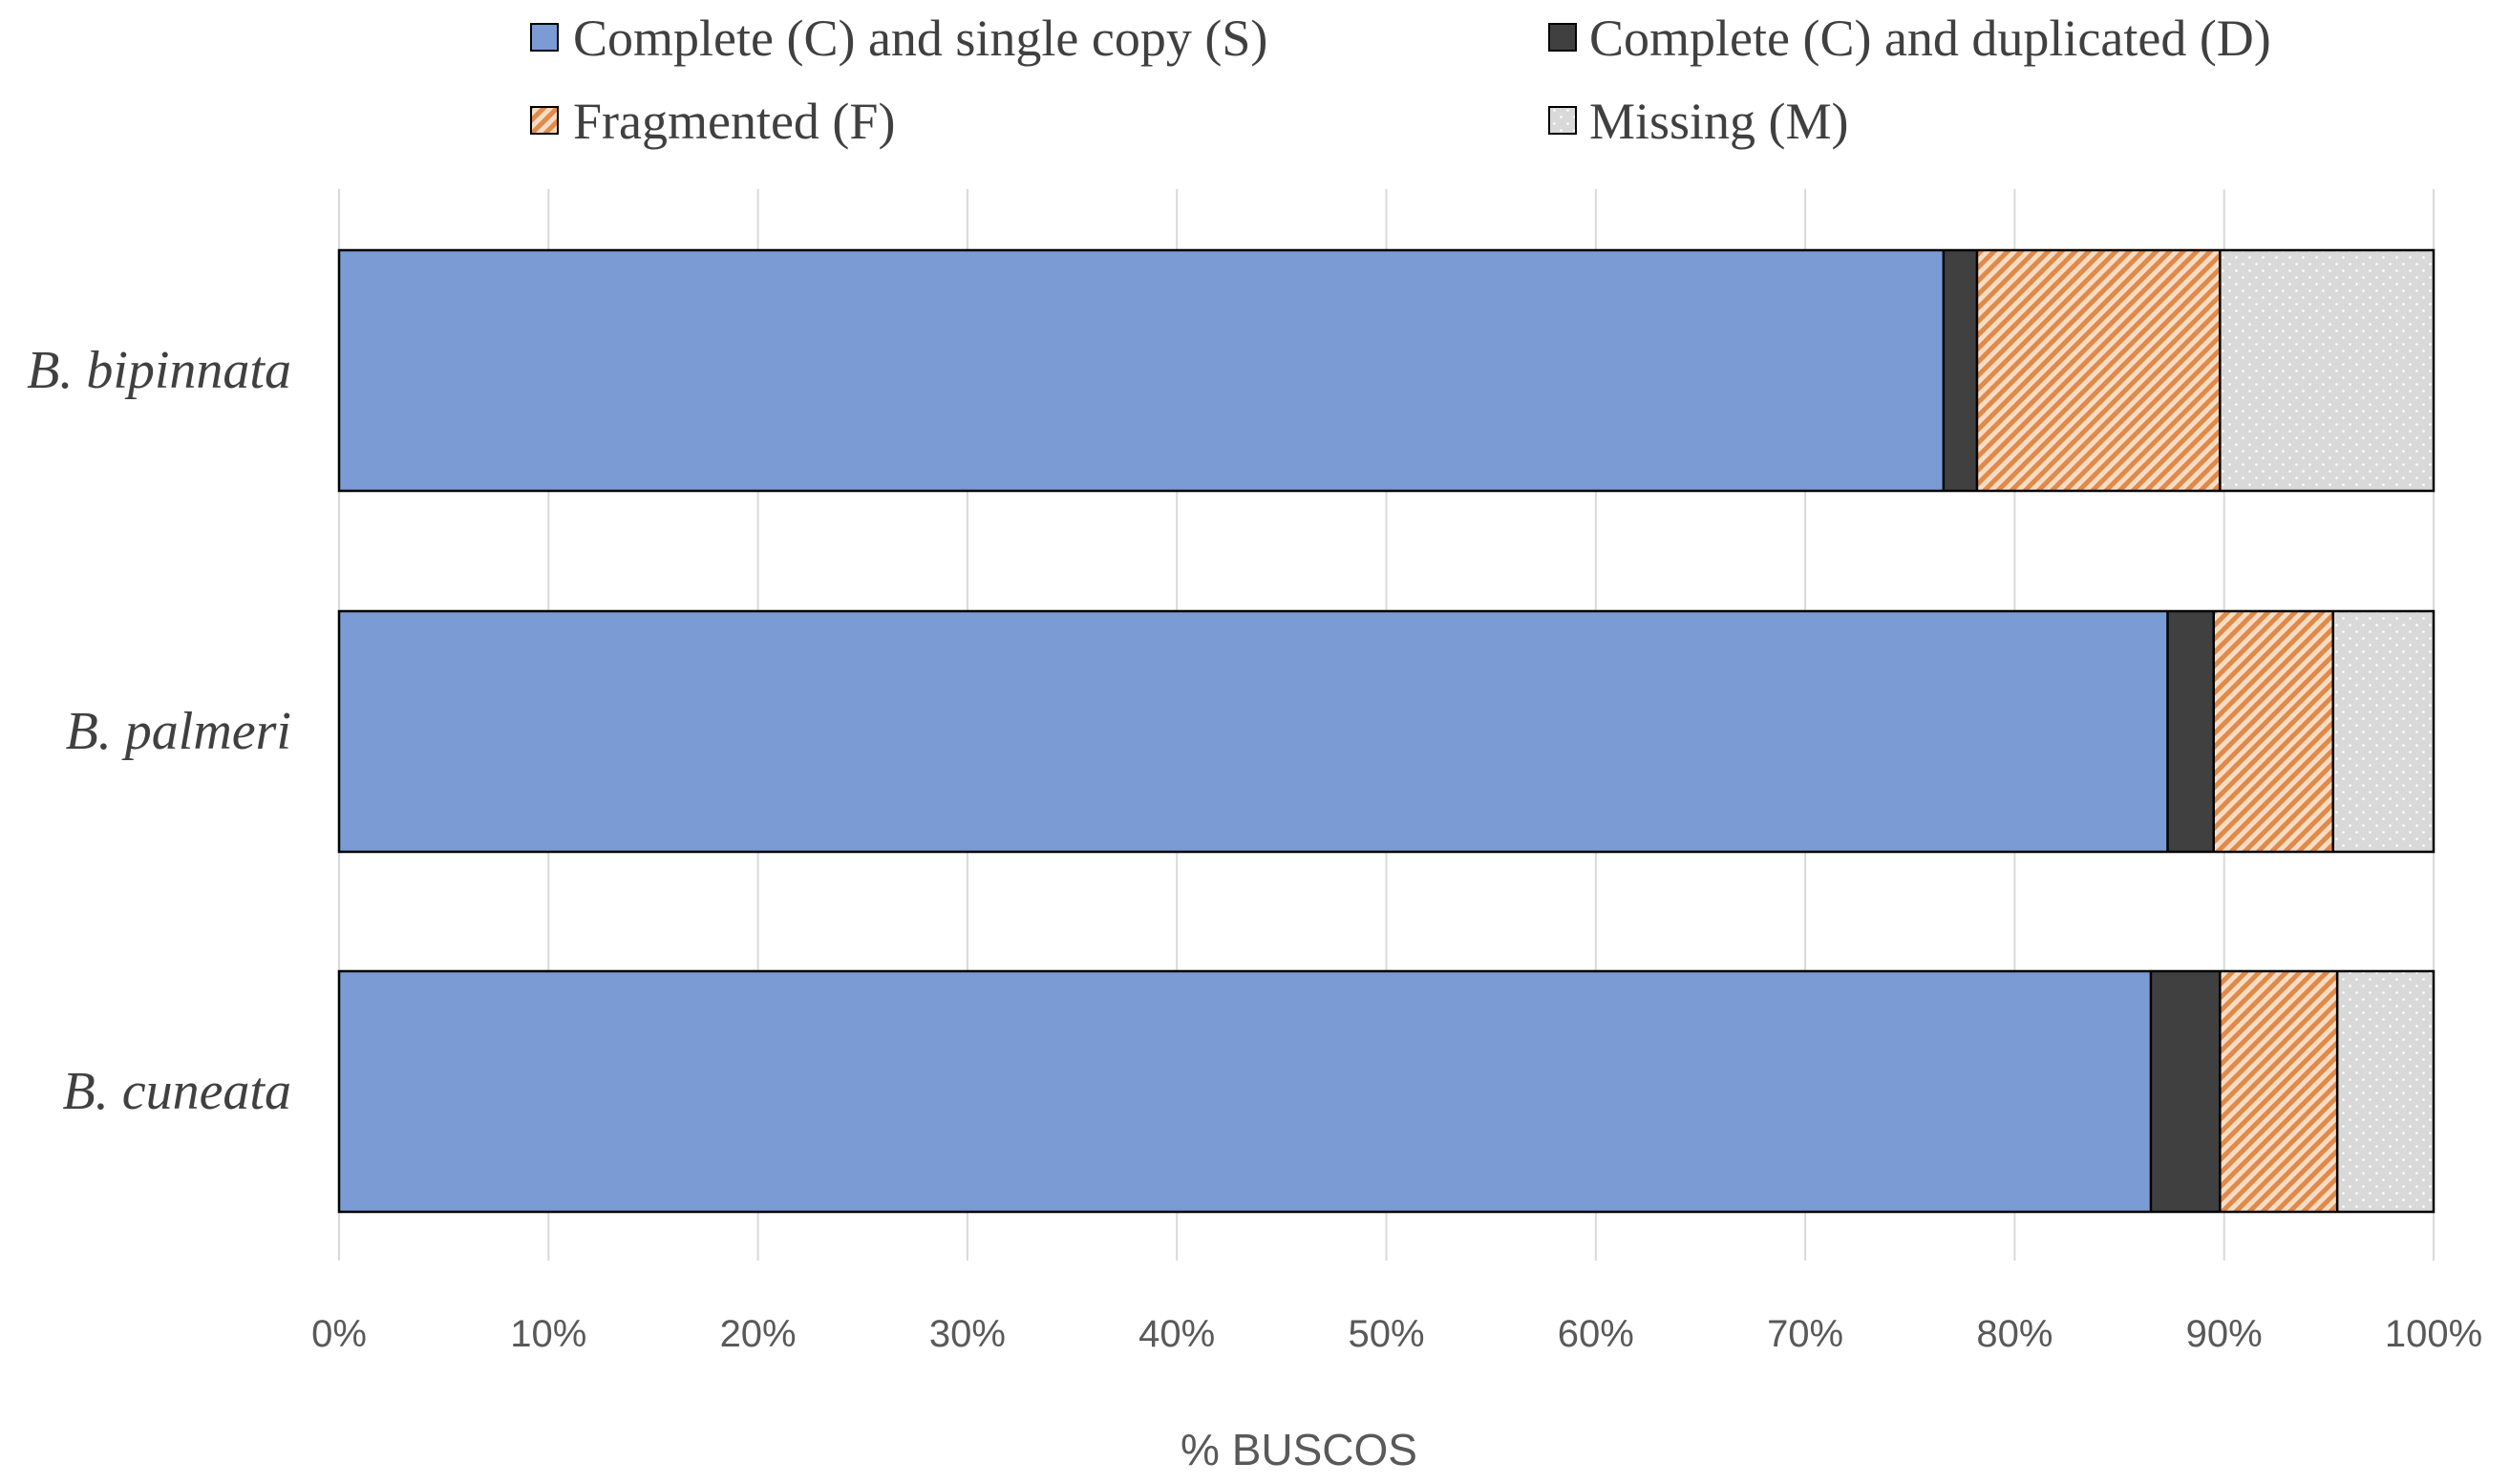  I want to click on category-label: B. cuneata, so click(177, 1092).